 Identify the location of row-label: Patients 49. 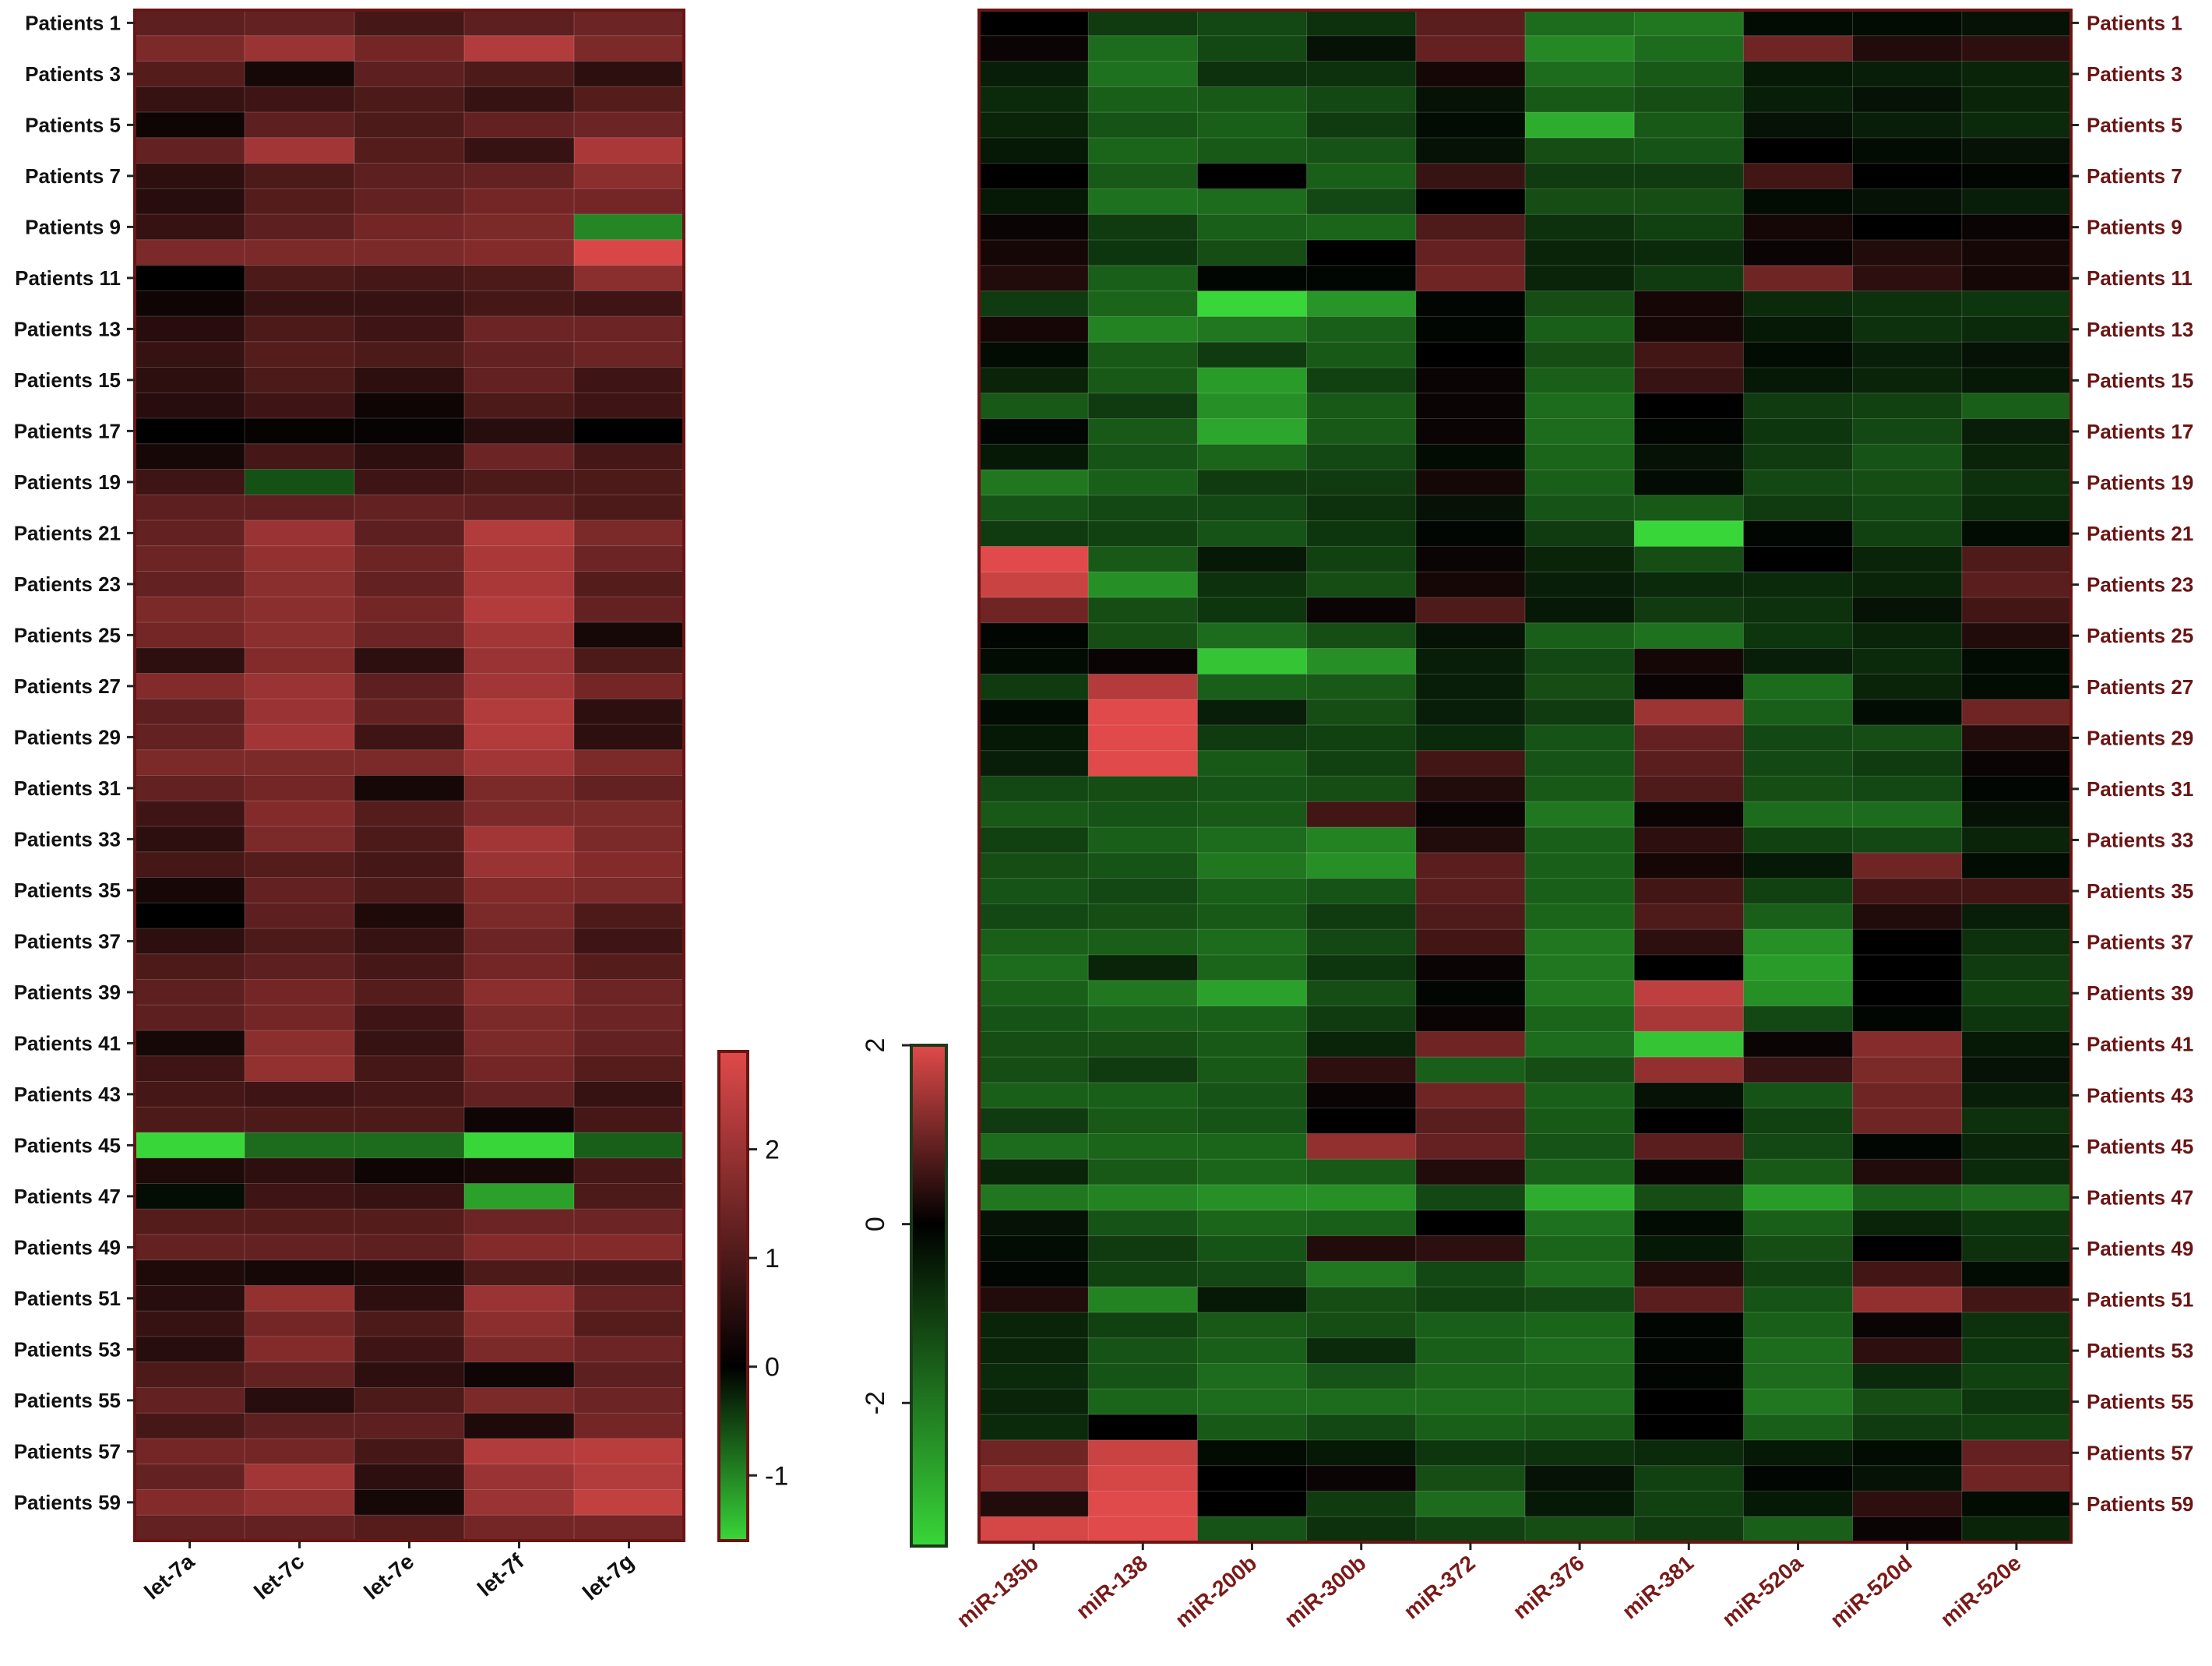
(67, 1247).